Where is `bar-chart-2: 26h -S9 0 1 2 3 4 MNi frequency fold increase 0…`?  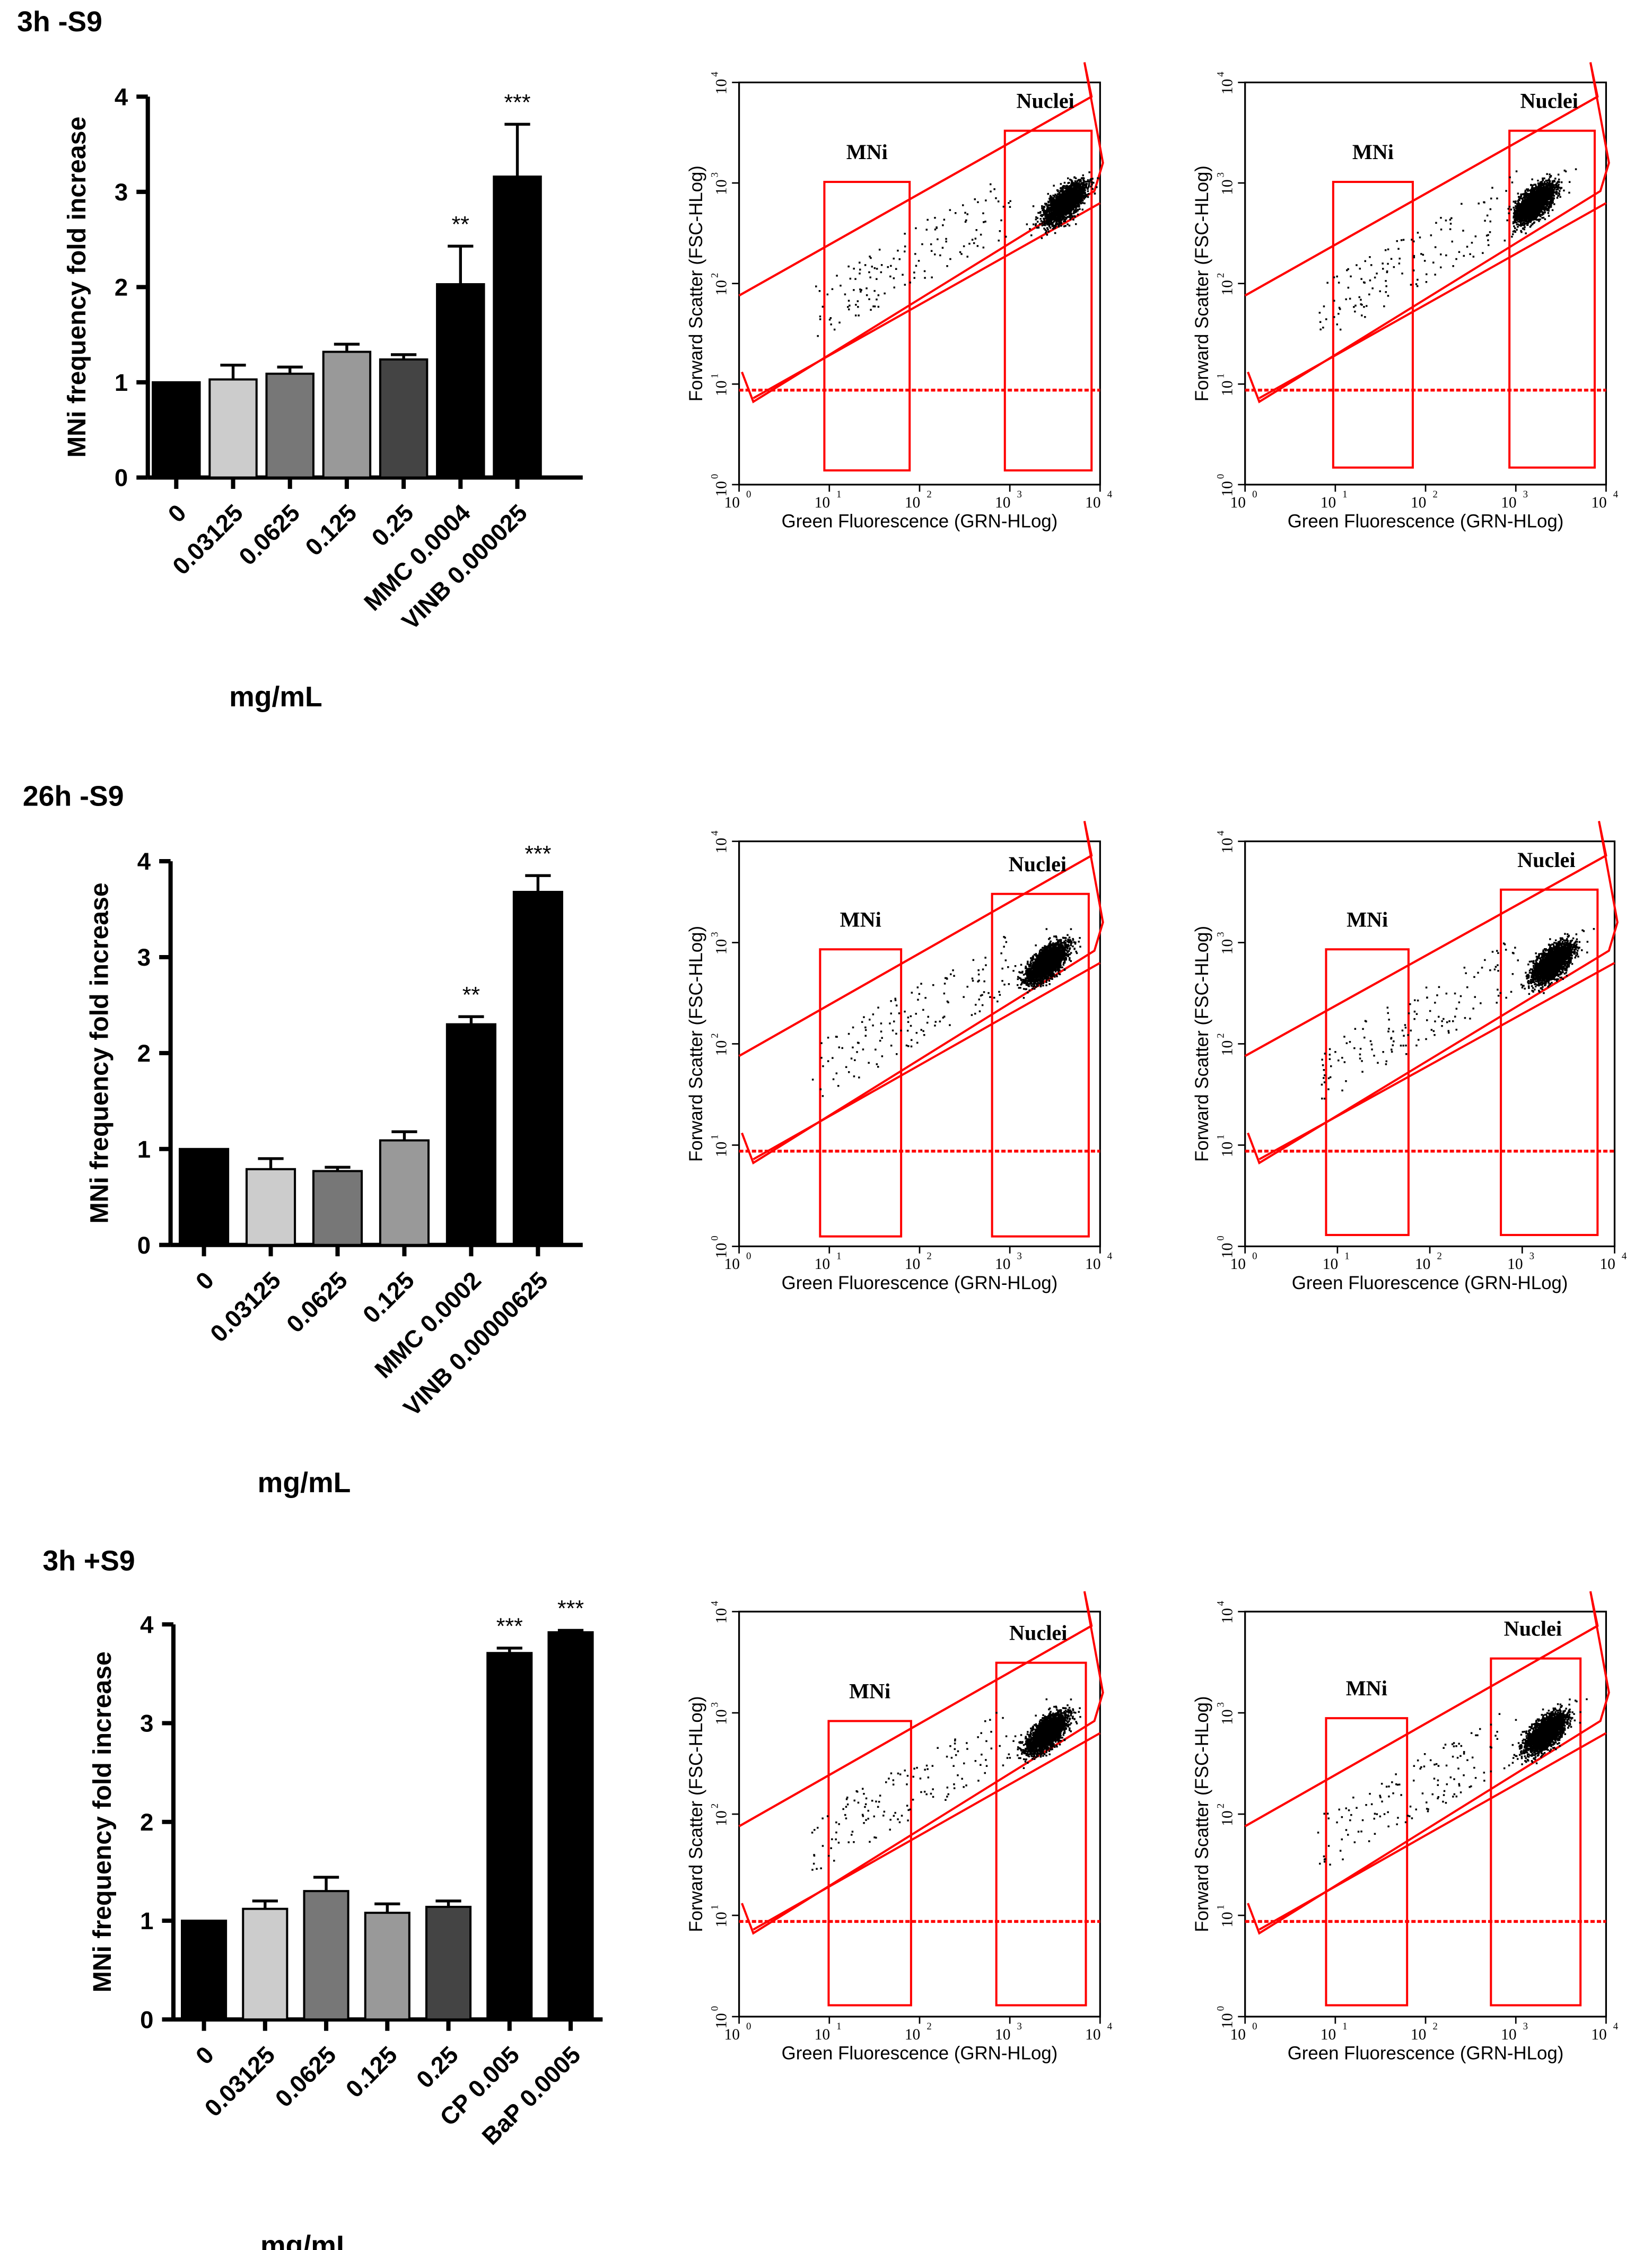
bar-chart-2: 26h -S9 0 1 2 3 4 MNi frequency fold increase 0… is located at coordinates (303, 1140).